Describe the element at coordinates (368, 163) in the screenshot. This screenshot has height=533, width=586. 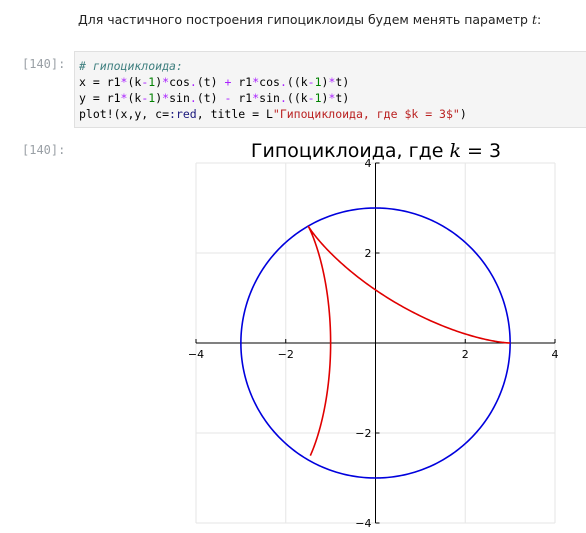
I see `y-tick-label: 4` at that location.